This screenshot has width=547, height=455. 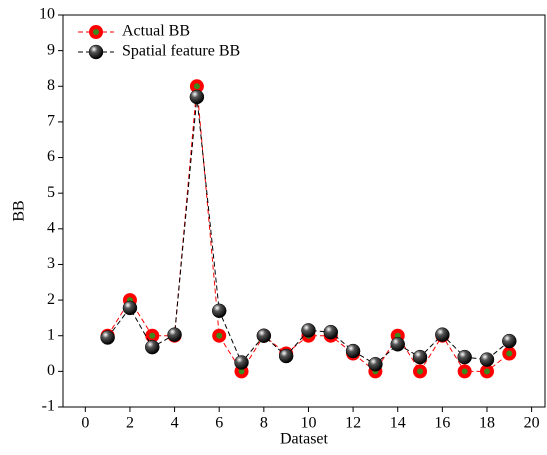 What do you see at coordinates (85, 423) in the screenshot?
I see `x-tick-label: 0` at bounding box center [85, 423].